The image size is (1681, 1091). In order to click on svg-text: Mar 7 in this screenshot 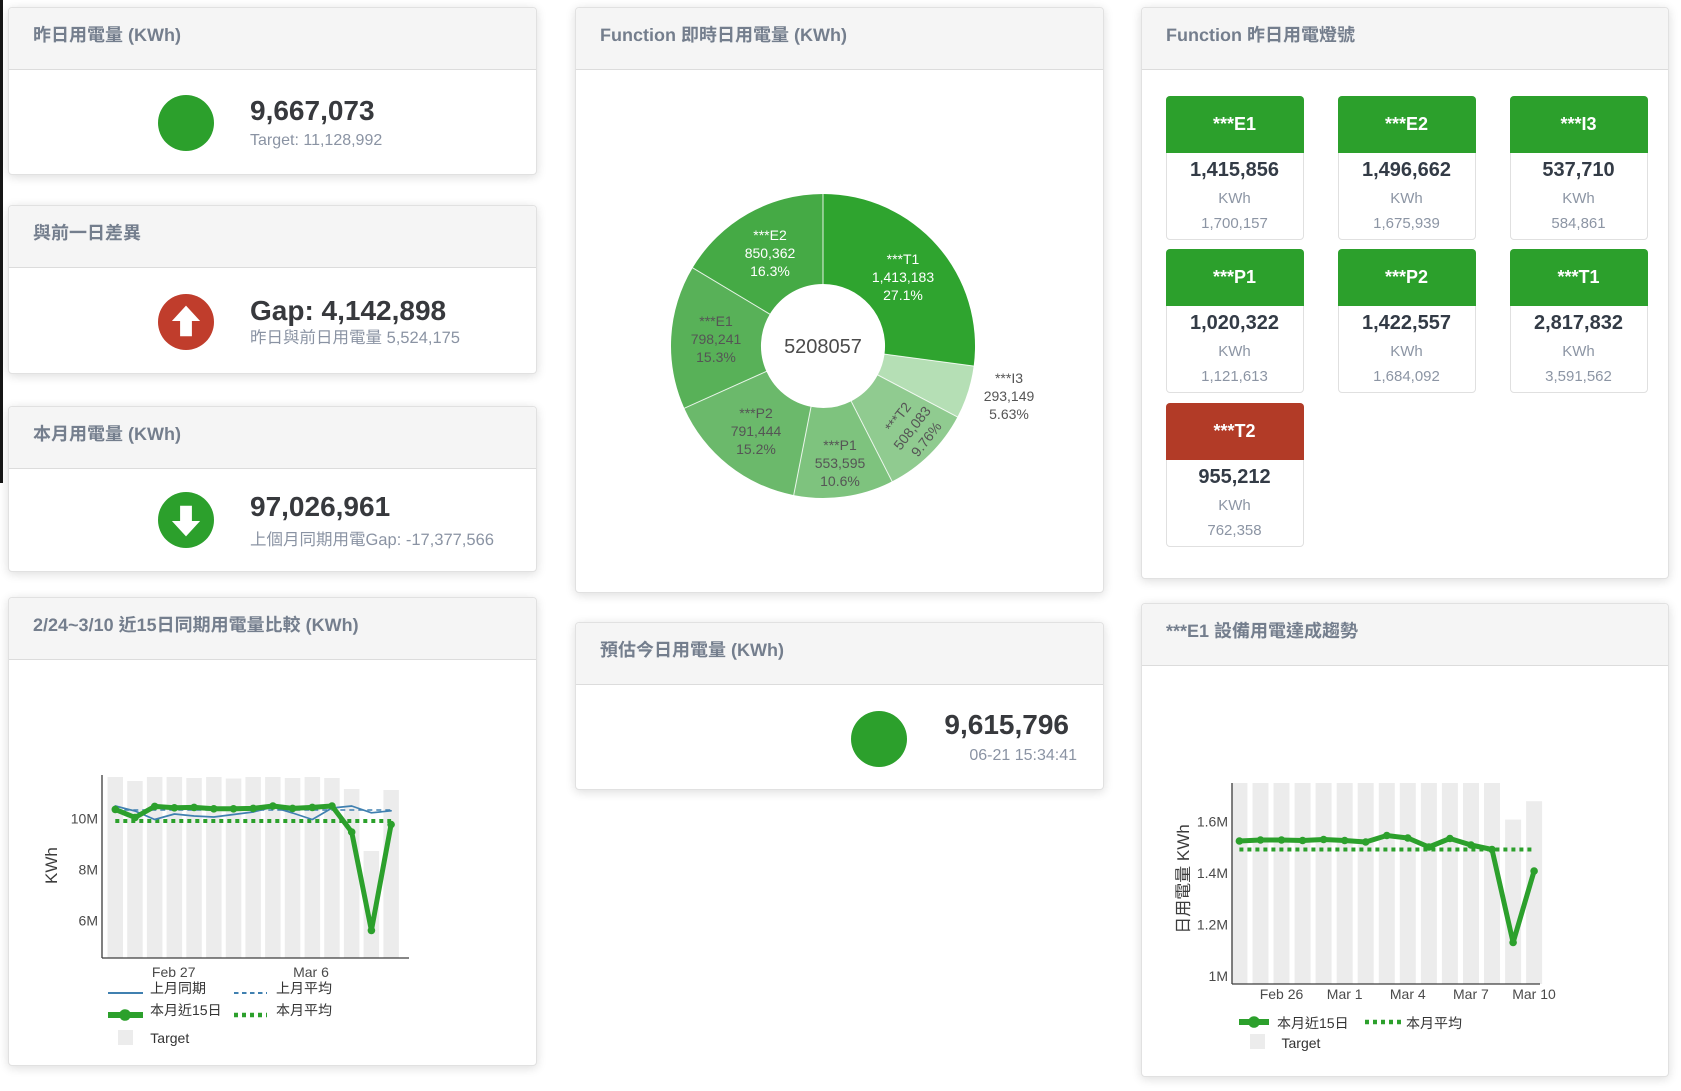, I will do `click(1471, 994)`.